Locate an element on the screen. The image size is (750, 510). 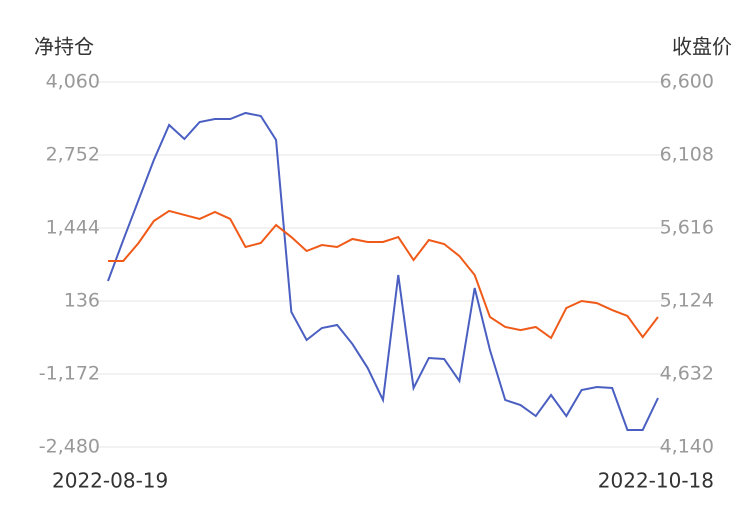
y2-axis-title: 收盘价 is located at coordinates (702, 47).